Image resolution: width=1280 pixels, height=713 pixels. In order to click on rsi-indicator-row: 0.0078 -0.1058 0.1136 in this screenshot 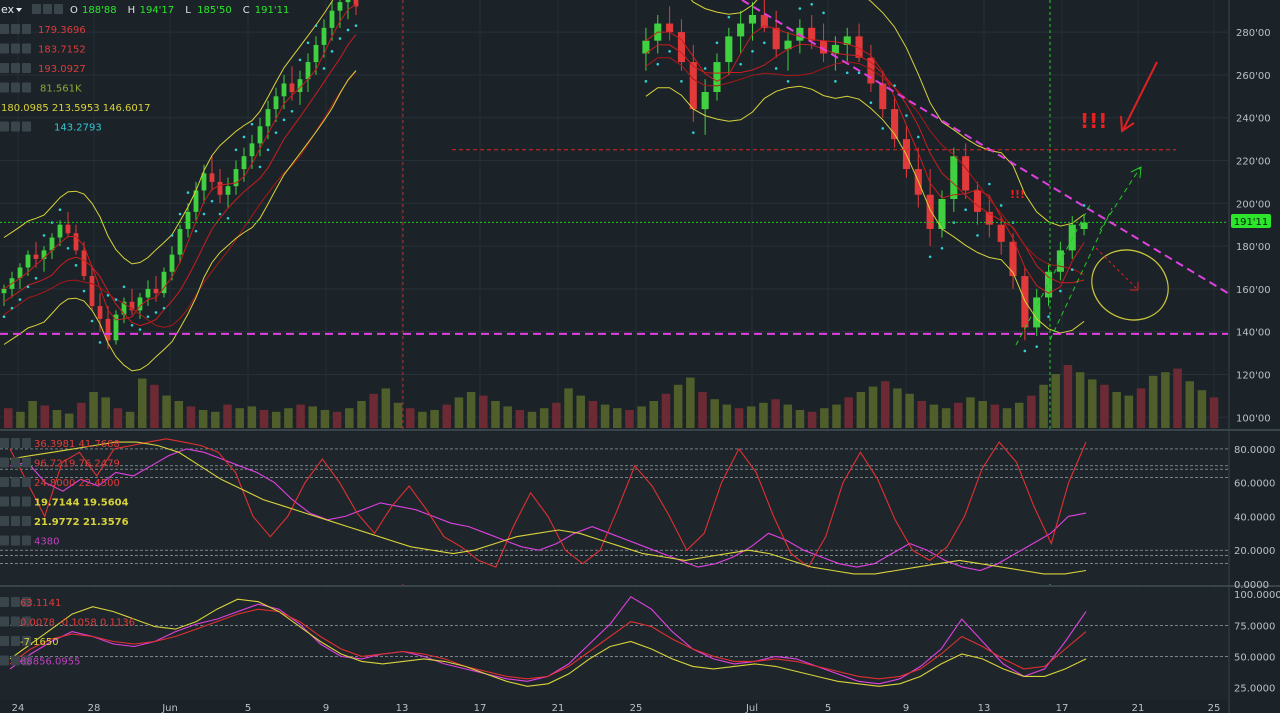, I will do `click(67, 622)`.